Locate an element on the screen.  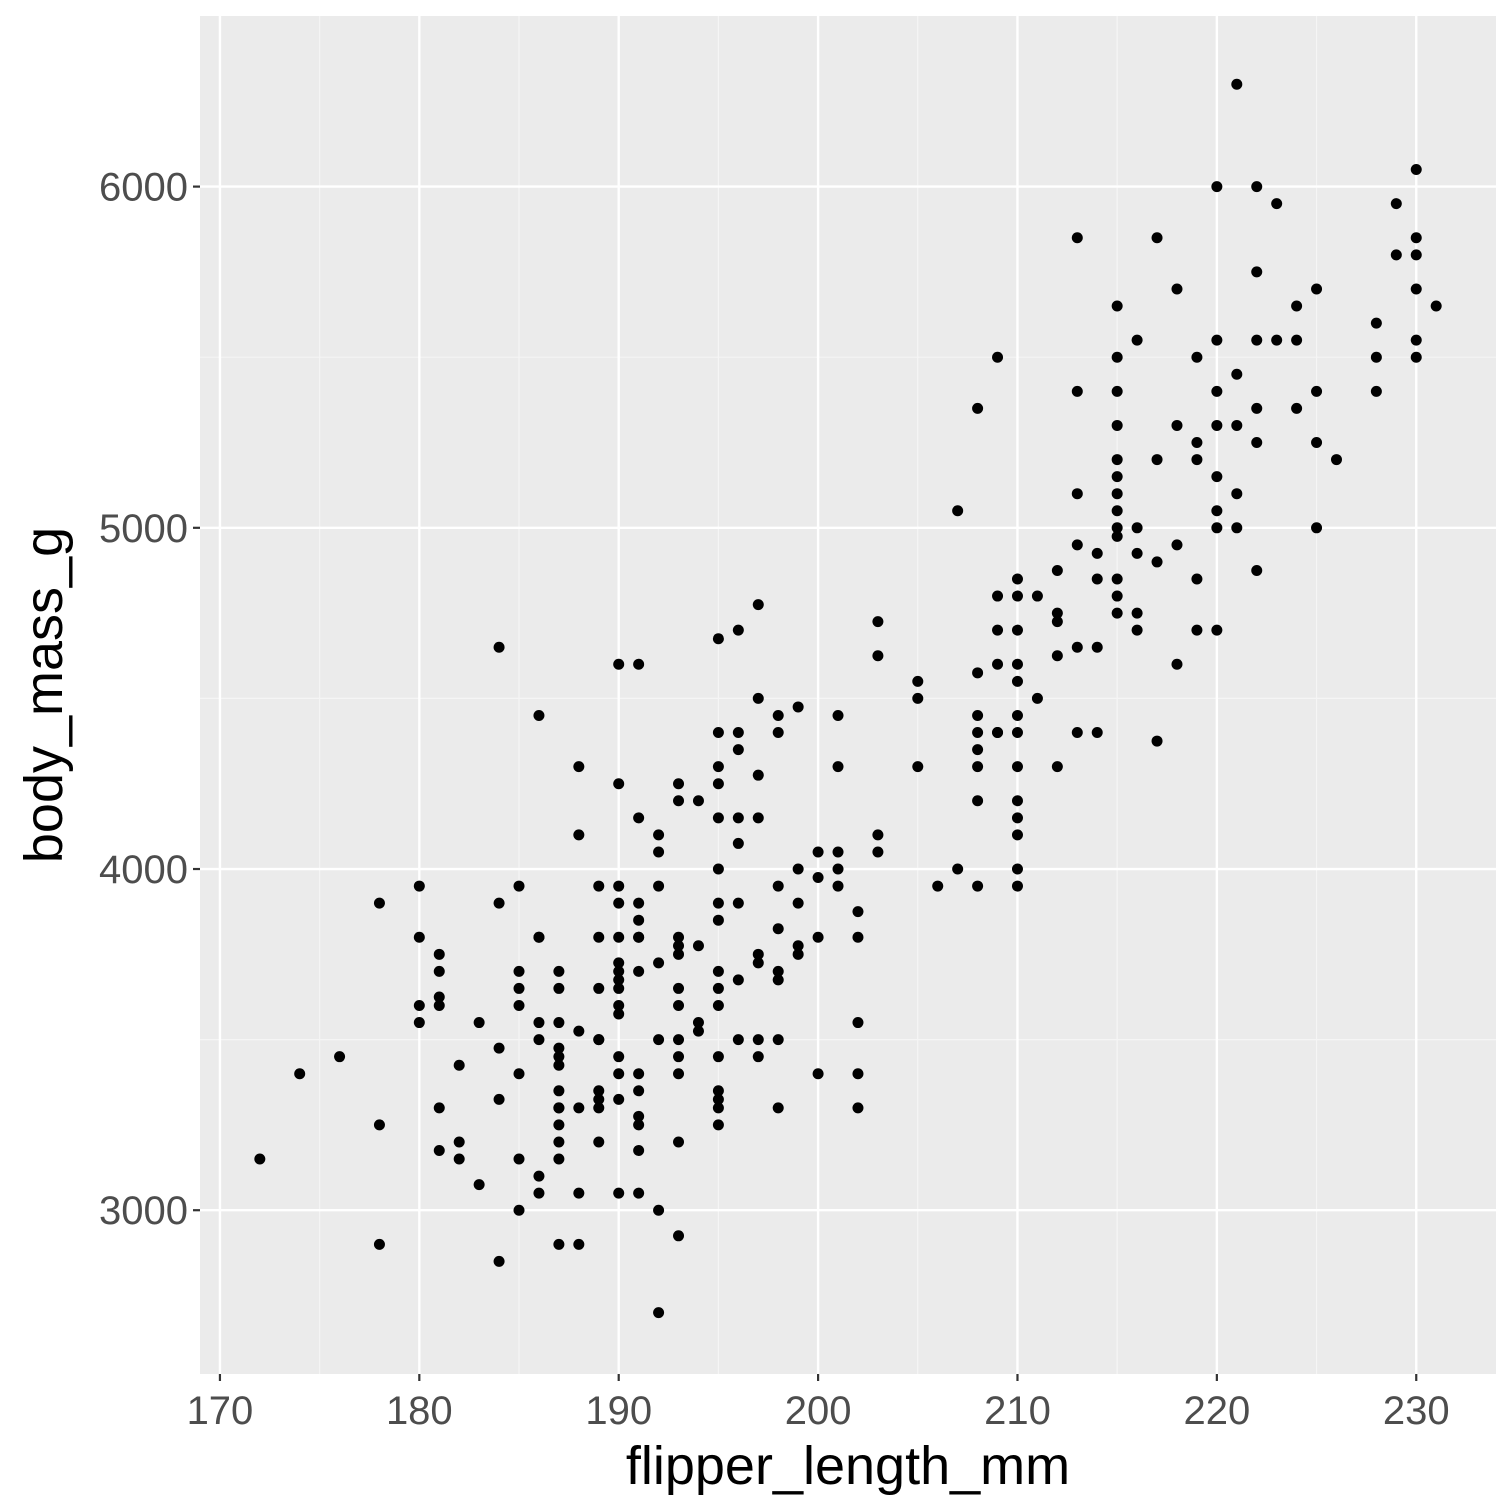
y-tick-label: 5000 is located at coordinates (143, 529).